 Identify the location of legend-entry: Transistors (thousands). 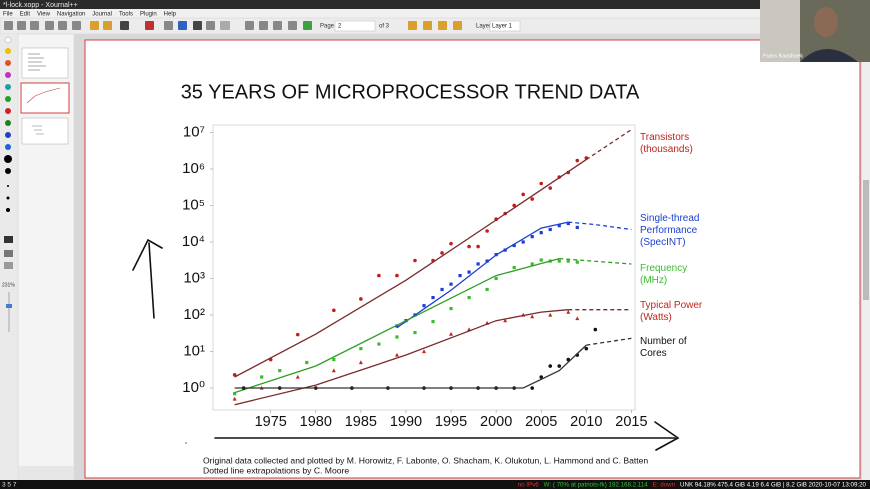
(666, 143).